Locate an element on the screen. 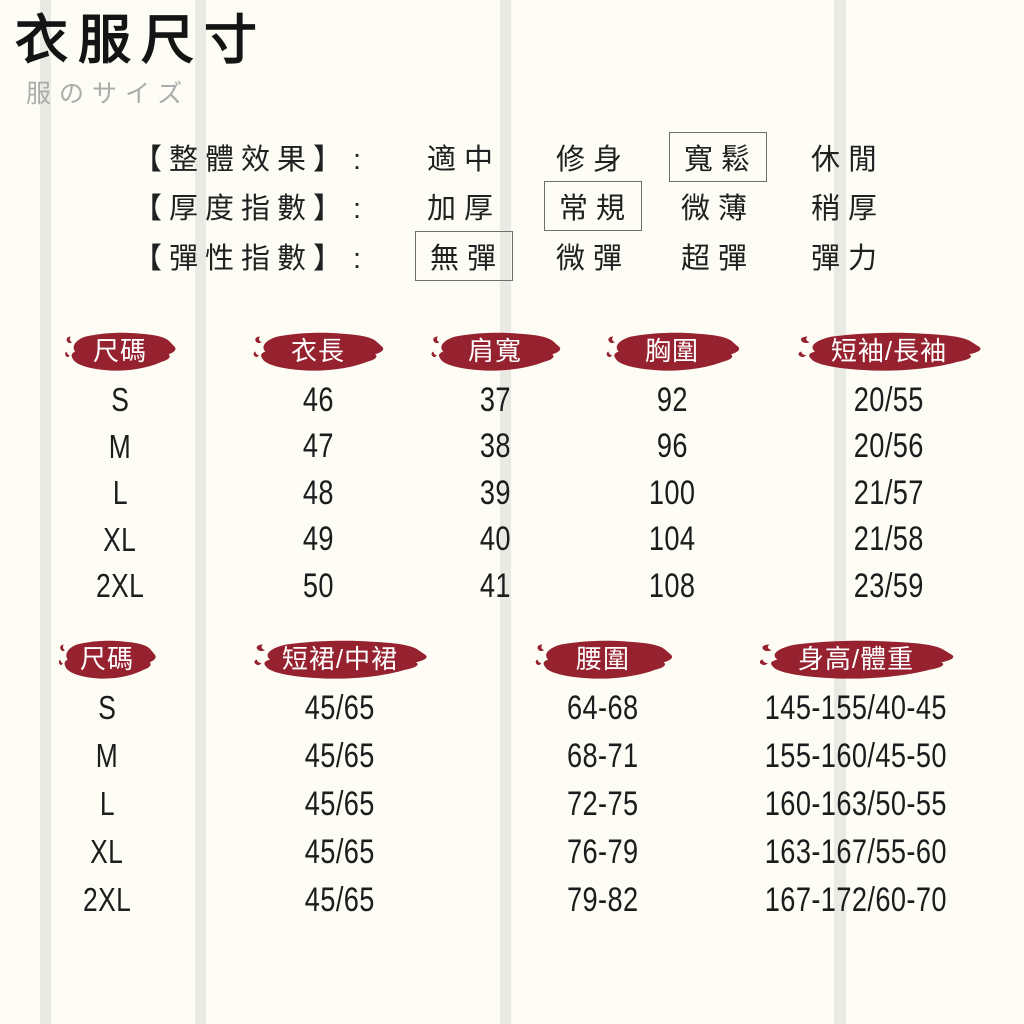 The width and height of the screenshot is (1024, 1024). cell-value: 49 is located at coordinates (318, 539).